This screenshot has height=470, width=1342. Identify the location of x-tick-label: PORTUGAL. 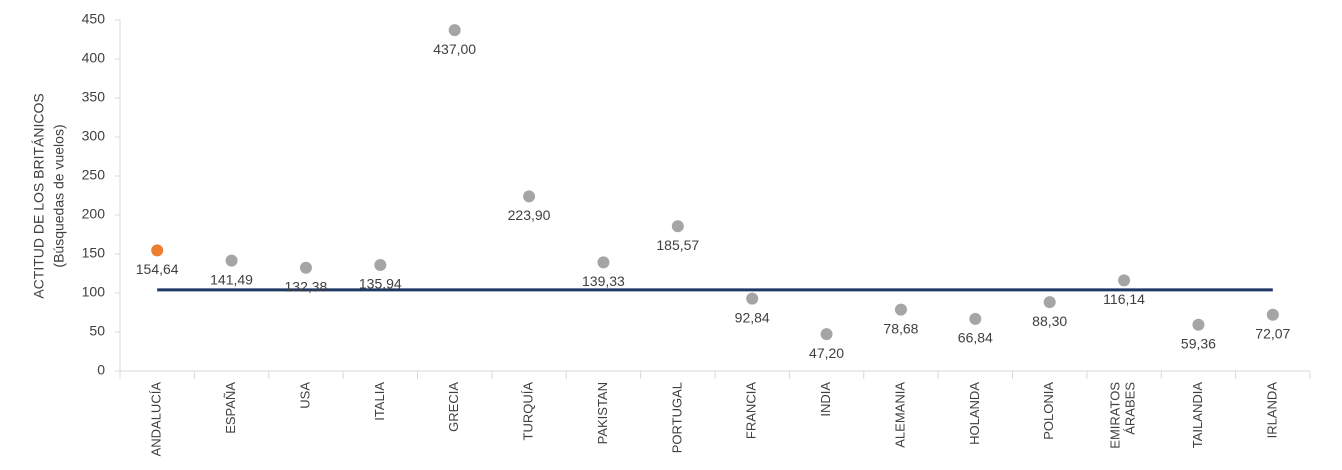
(676, 417).